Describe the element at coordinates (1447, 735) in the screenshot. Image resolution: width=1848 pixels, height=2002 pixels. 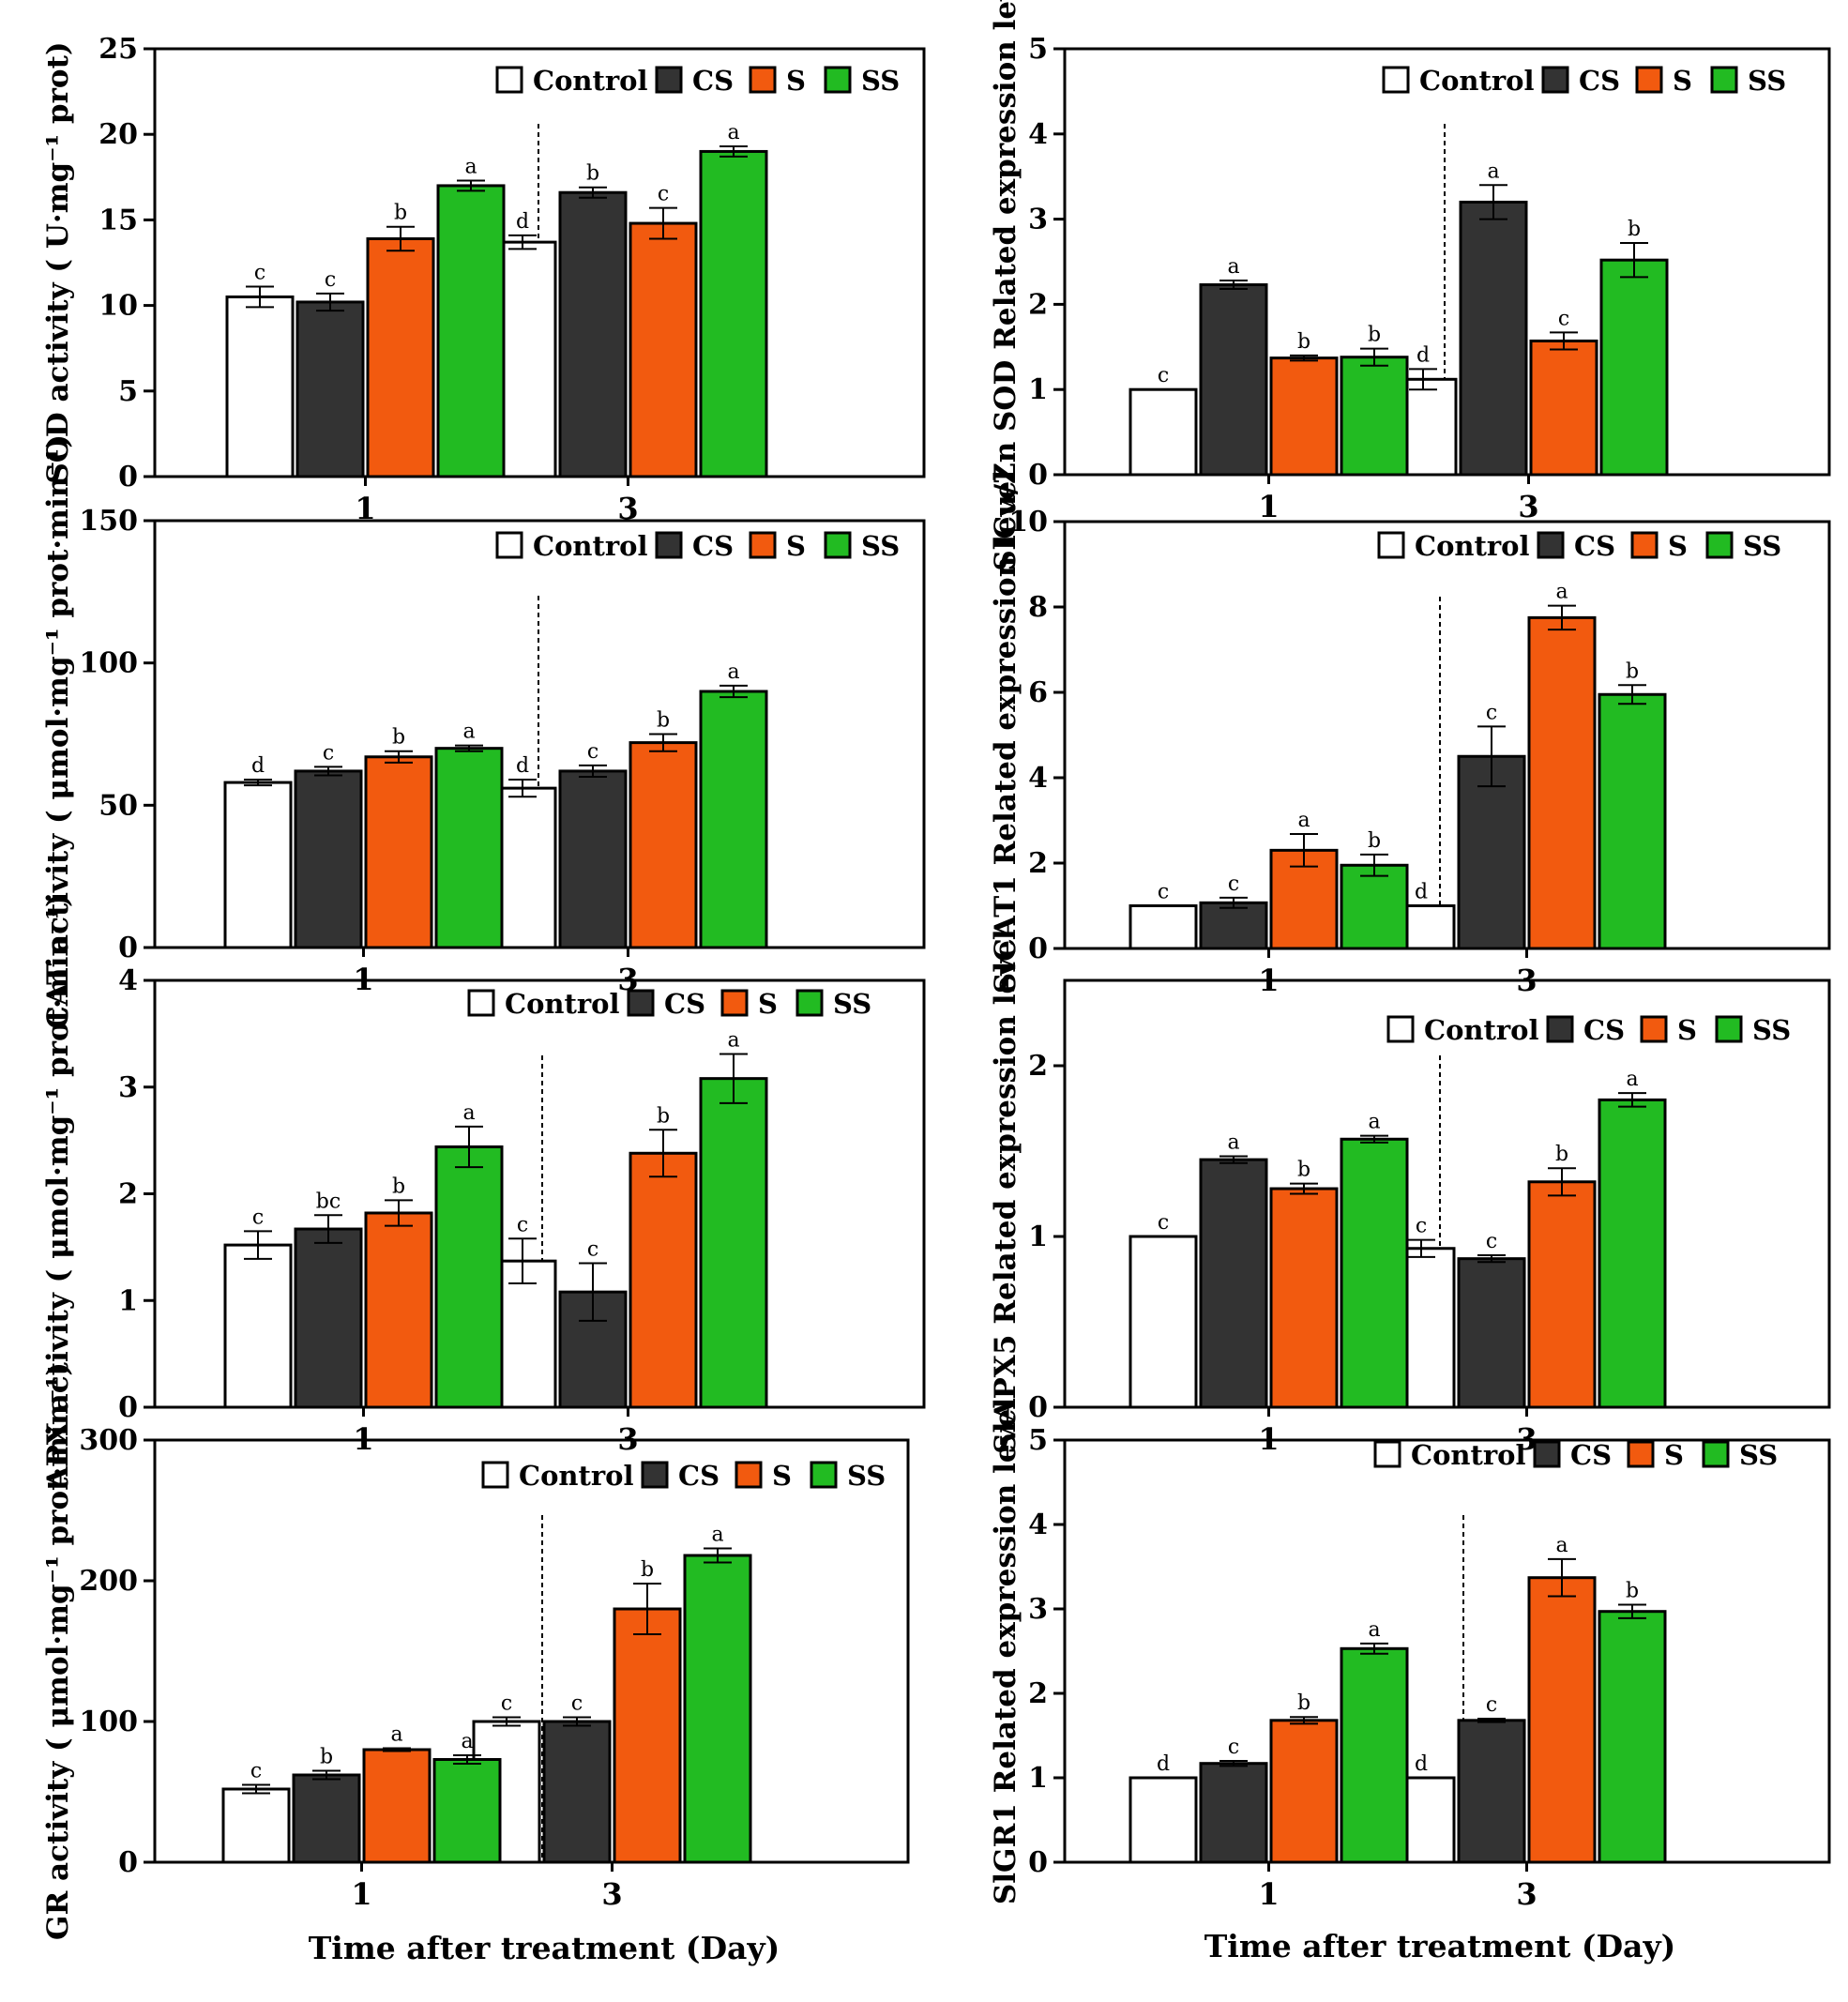
I see `plot-frame` at that location.